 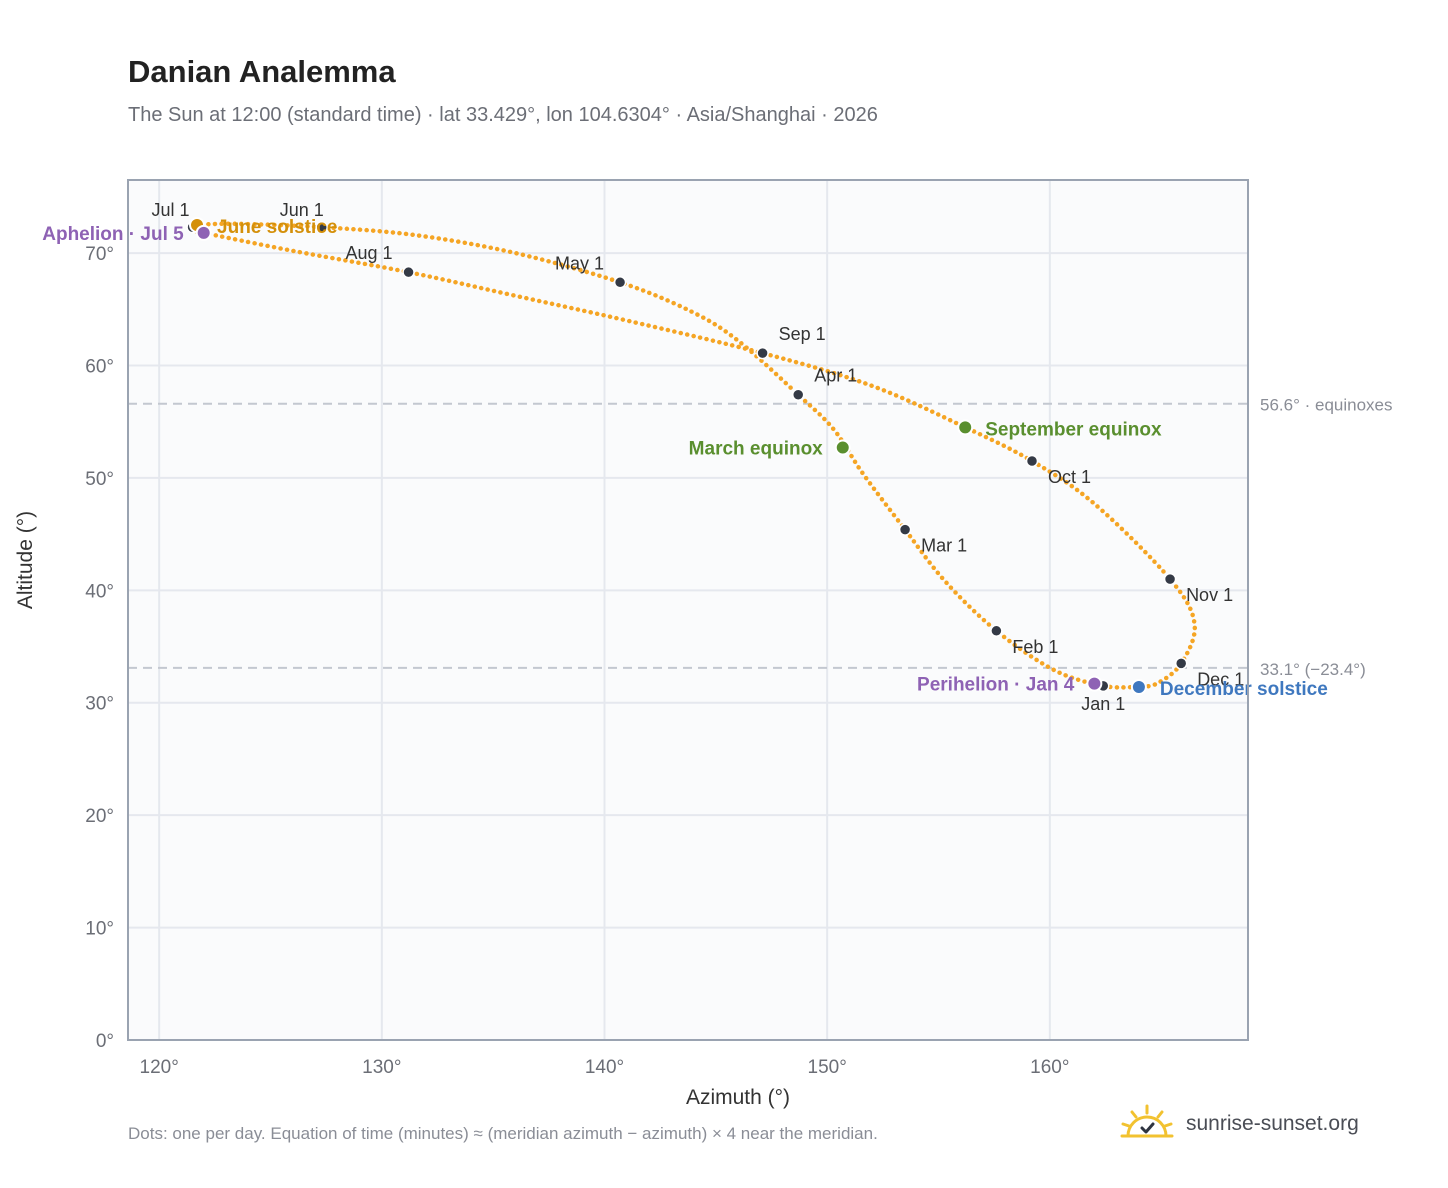 I want to click on y-axis-label: Altitude (°), so click(x=25, y=560).